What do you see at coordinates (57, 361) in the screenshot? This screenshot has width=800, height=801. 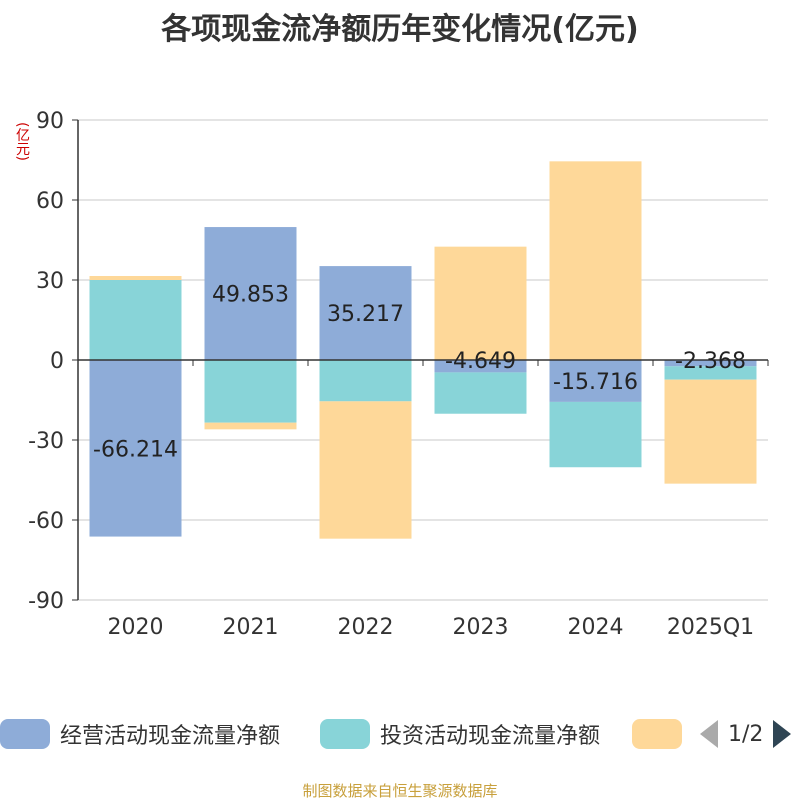 I see `y-tick-label: 0` at bounding box center [57, 361].